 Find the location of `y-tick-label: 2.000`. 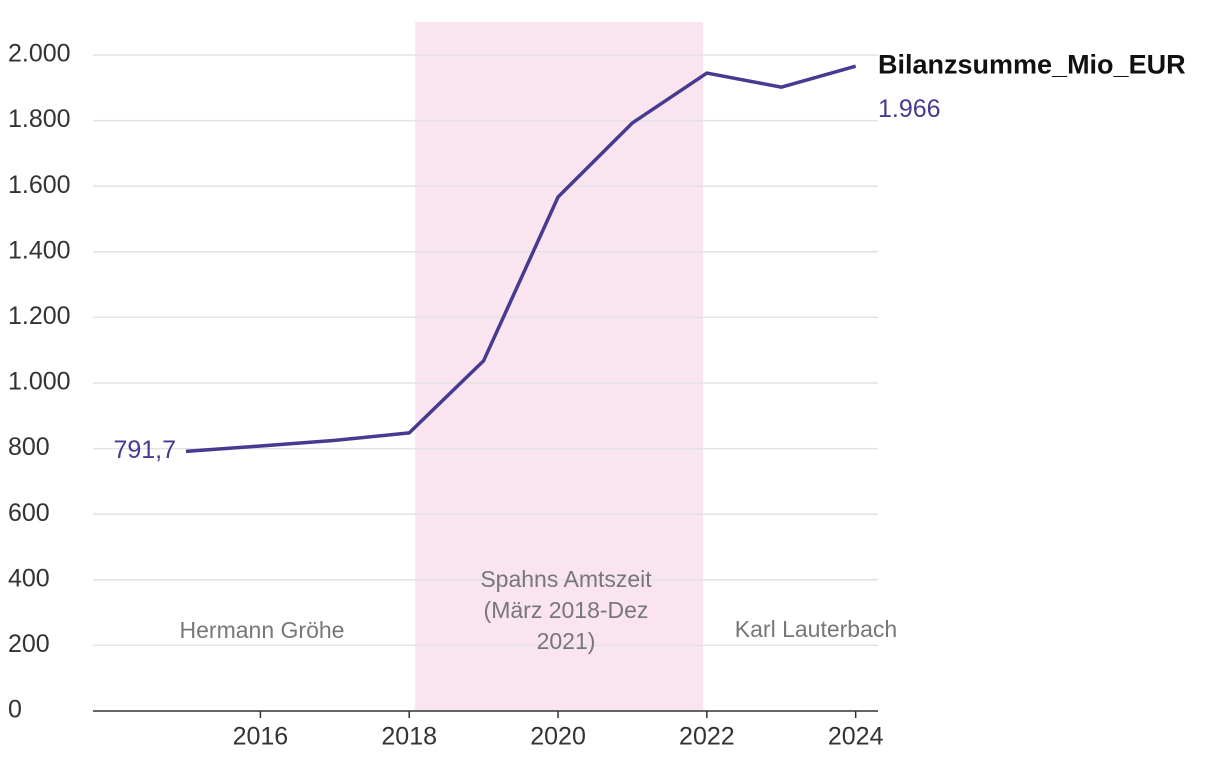

y-tick-label: 2.000 is located at coordinates (39, 54).